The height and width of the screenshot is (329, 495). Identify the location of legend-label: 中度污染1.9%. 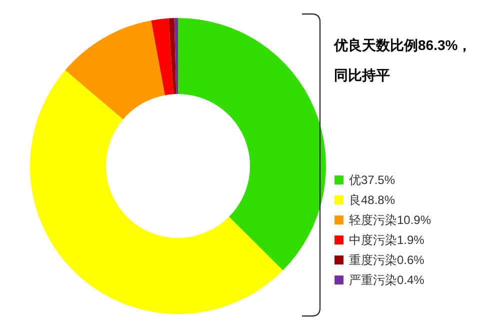
(387, 240).